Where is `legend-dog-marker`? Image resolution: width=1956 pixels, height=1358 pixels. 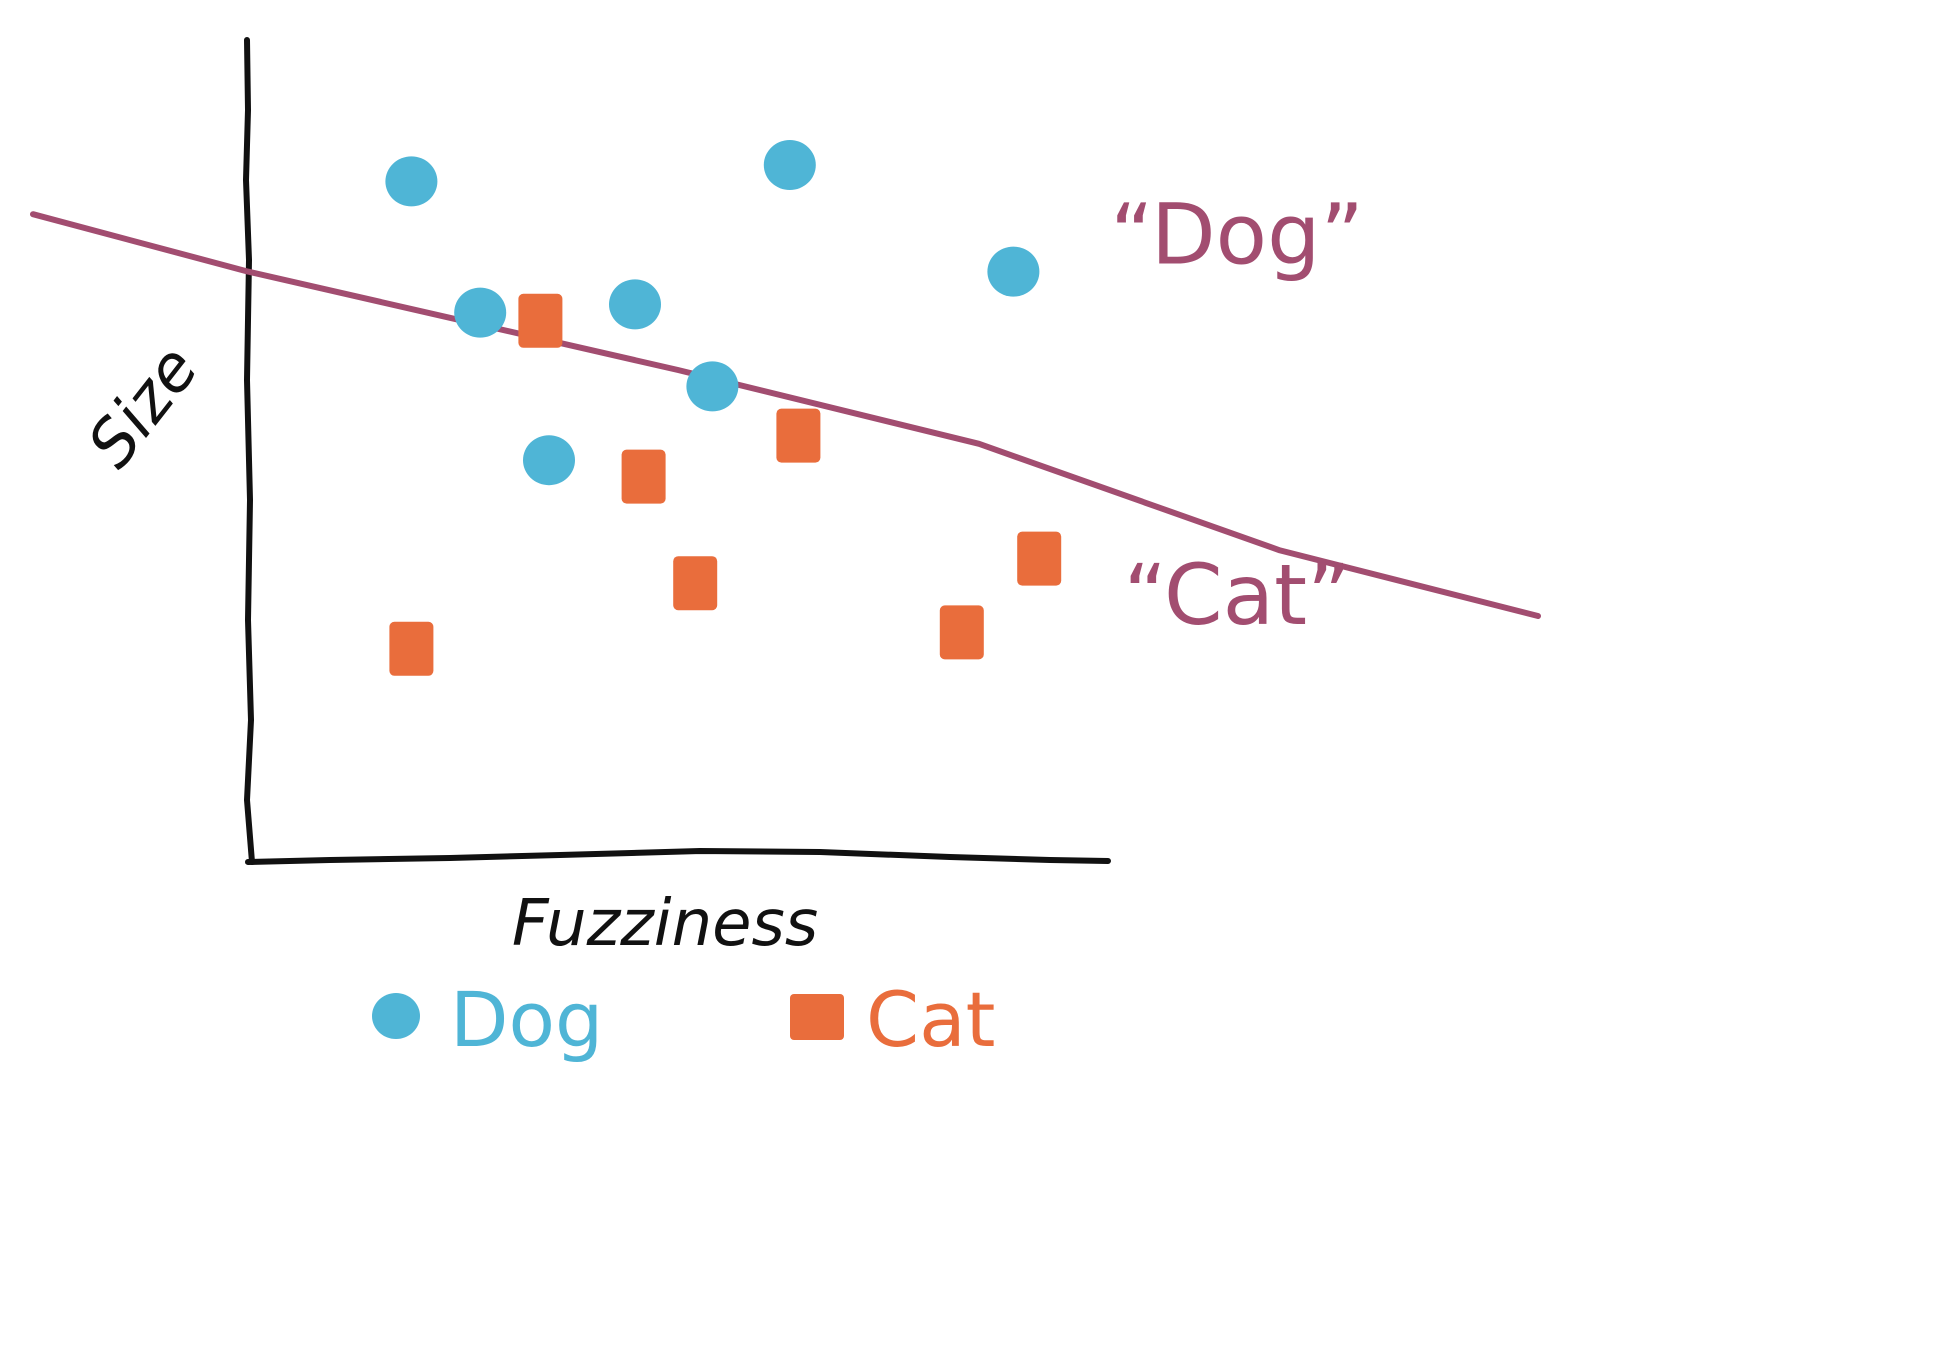 legend-dog-marker is located at coordinates (396, 1016).